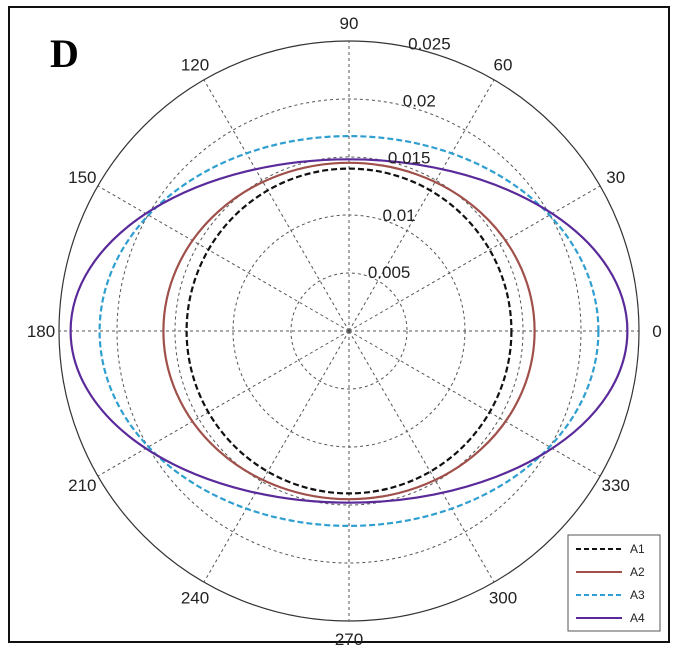  Describe the element at coordinates (503, 598) in the screenshot. I see `angle-tick-label: 300` at that location.